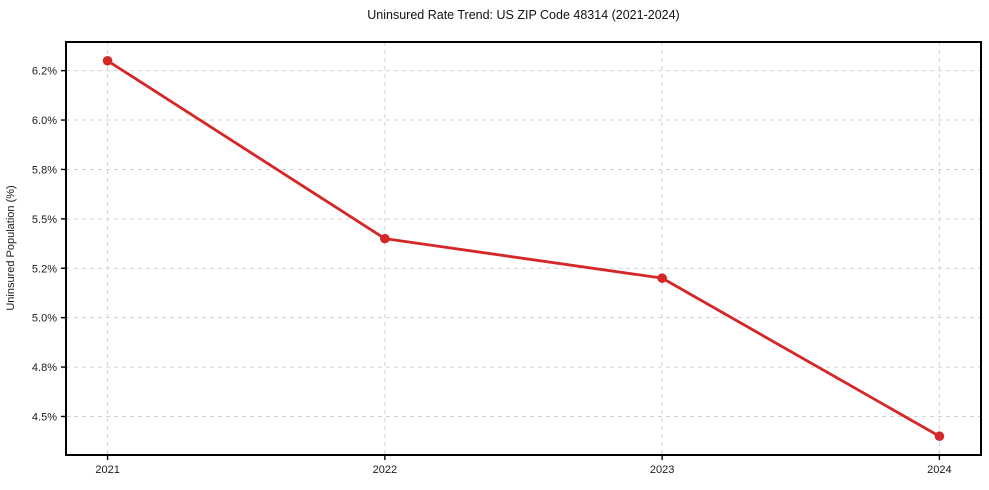 The image size is (989, 490). Describe the element at coordinates (44, 170) in the screenshot. I see `y-tick-label: 5.8%` at that location.